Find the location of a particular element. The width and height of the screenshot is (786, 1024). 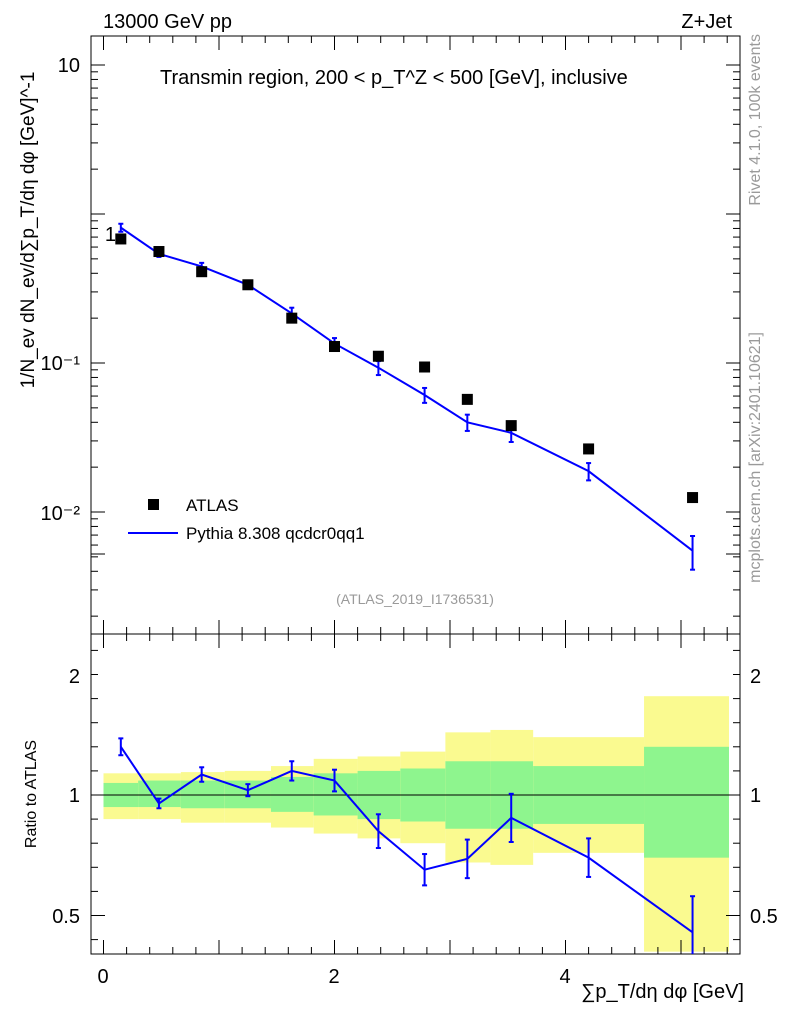

y-tick-label-0.01: 10⁻² is located at coordinates (61, 514).